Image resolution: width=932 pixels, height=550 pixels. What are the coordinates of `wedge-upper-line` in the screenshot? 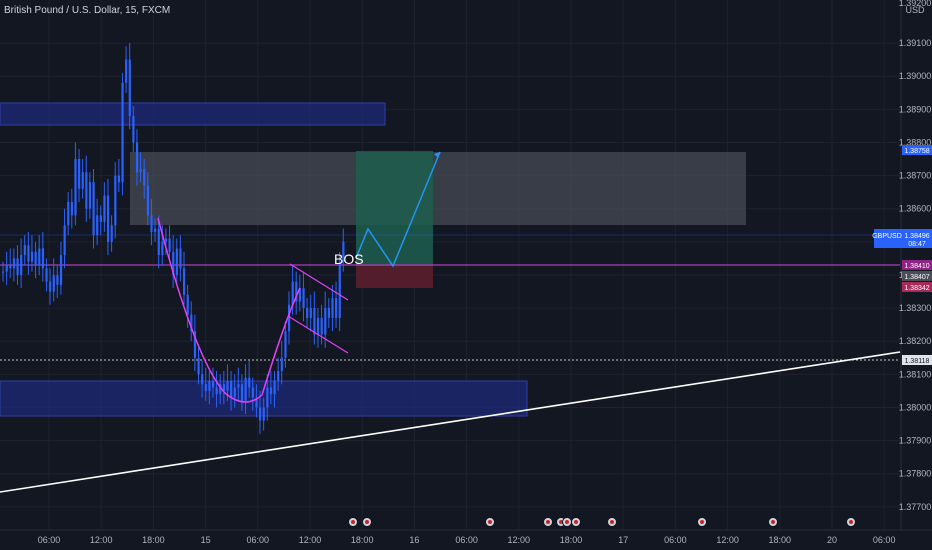 It's located at (319, 282).